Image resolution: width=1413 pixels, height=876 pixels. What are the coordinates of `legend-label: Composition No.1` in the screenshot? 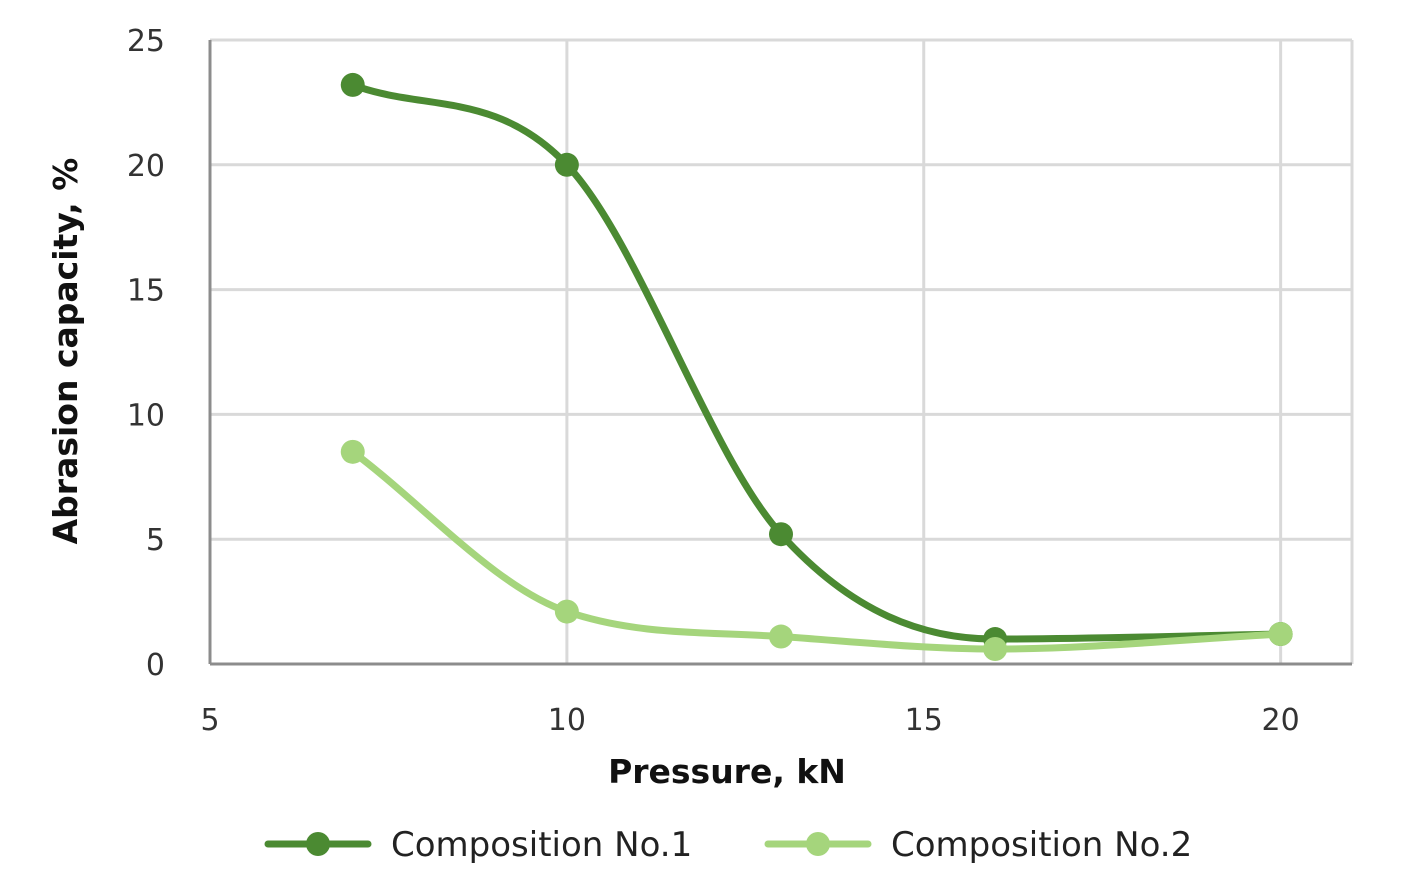 It's located at (541, 845).